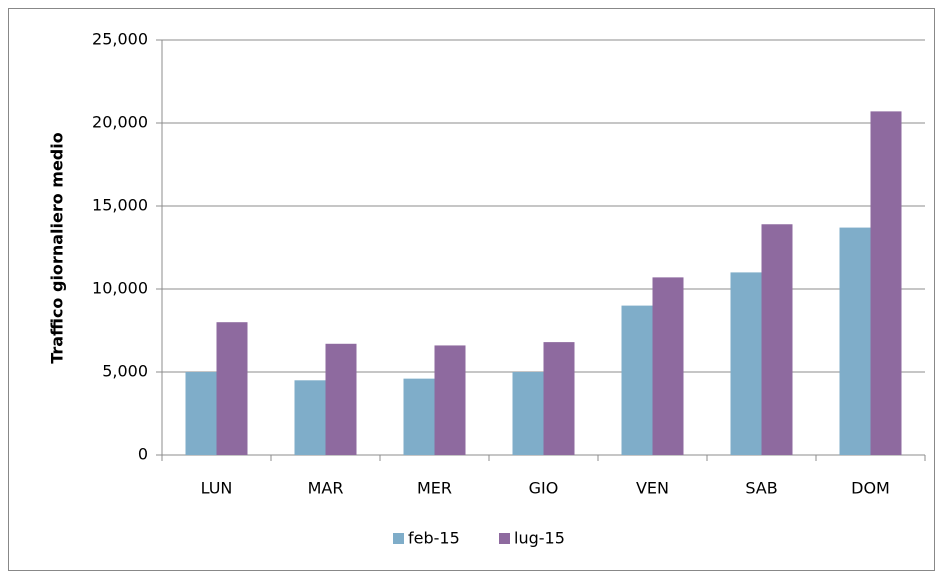 This screenshot has height=574, width=944. Describe the element at coordinates (217, 488) in the screenshot. I see `x-tick-label: LUN` at that location.